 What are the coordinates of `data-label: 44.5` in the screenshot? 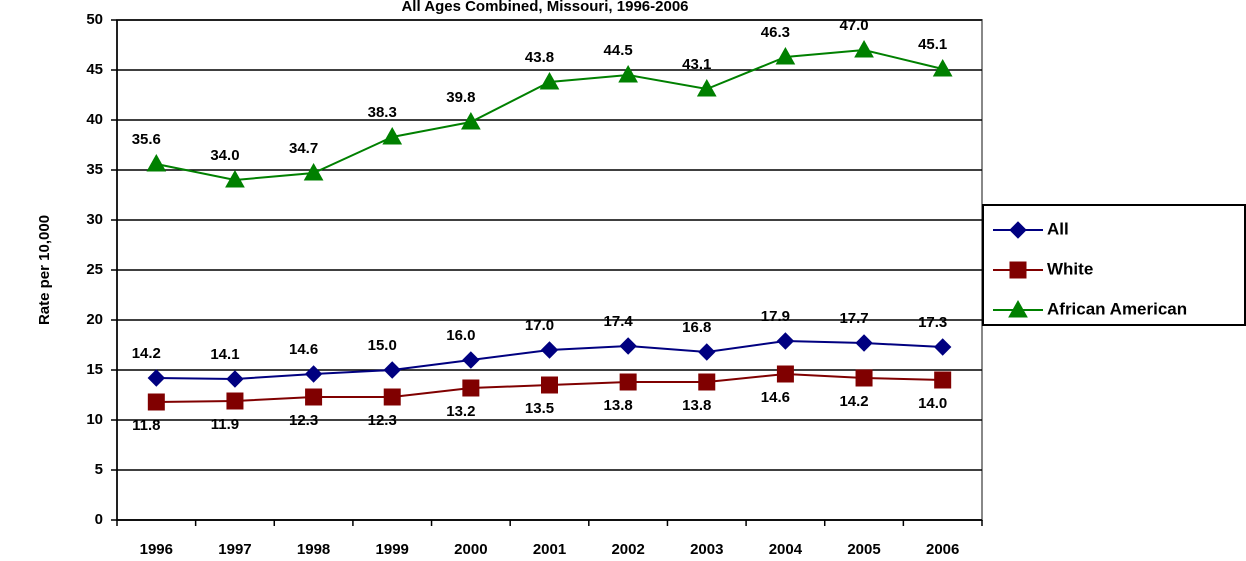 It's located at (618, 50).